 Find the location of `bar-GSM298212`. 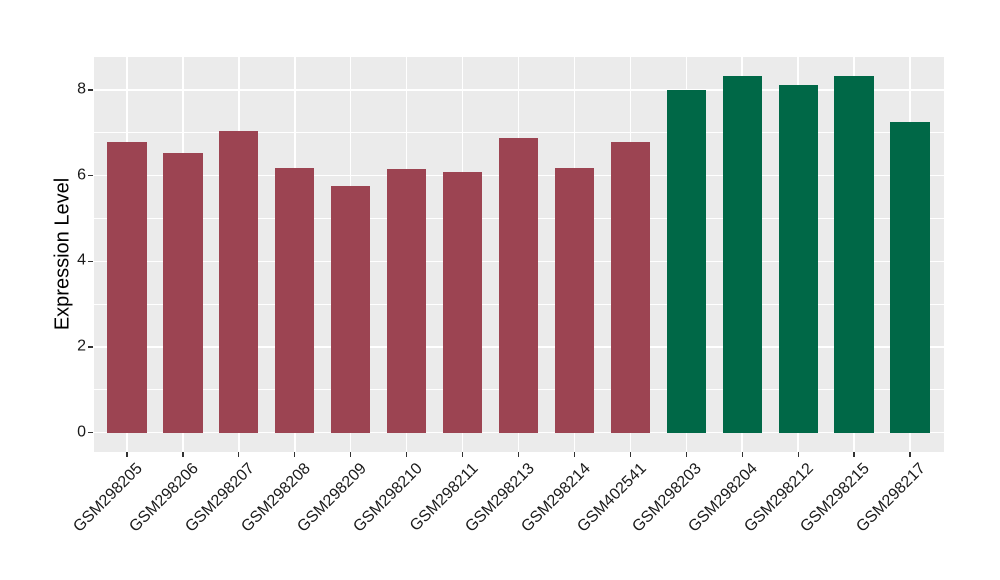

bar-GSM298212 is located at coordinates (798, 258).